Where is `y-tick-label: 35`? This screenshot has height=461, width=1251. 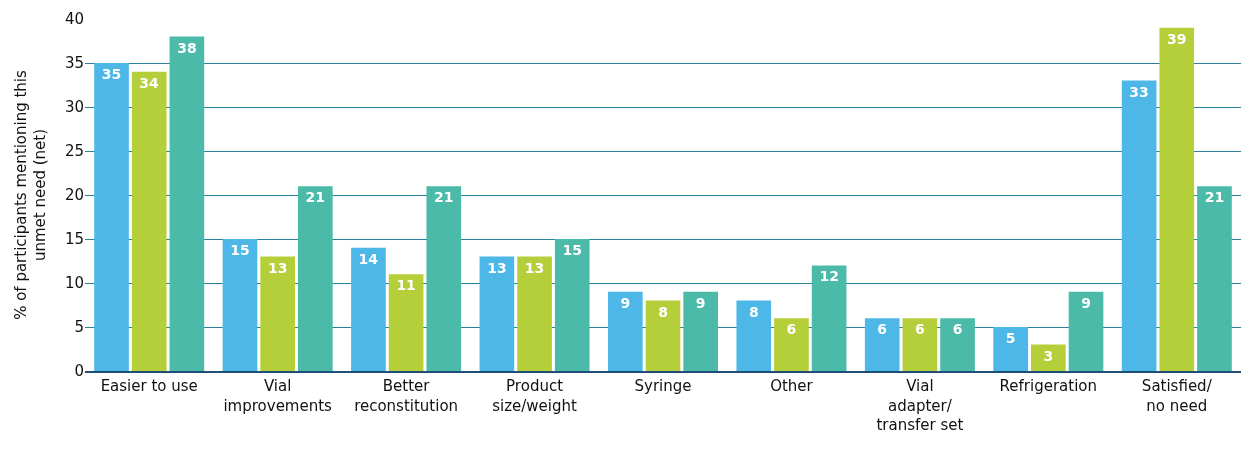
y-tick-label: 35 is located at coordinates (74, 63).